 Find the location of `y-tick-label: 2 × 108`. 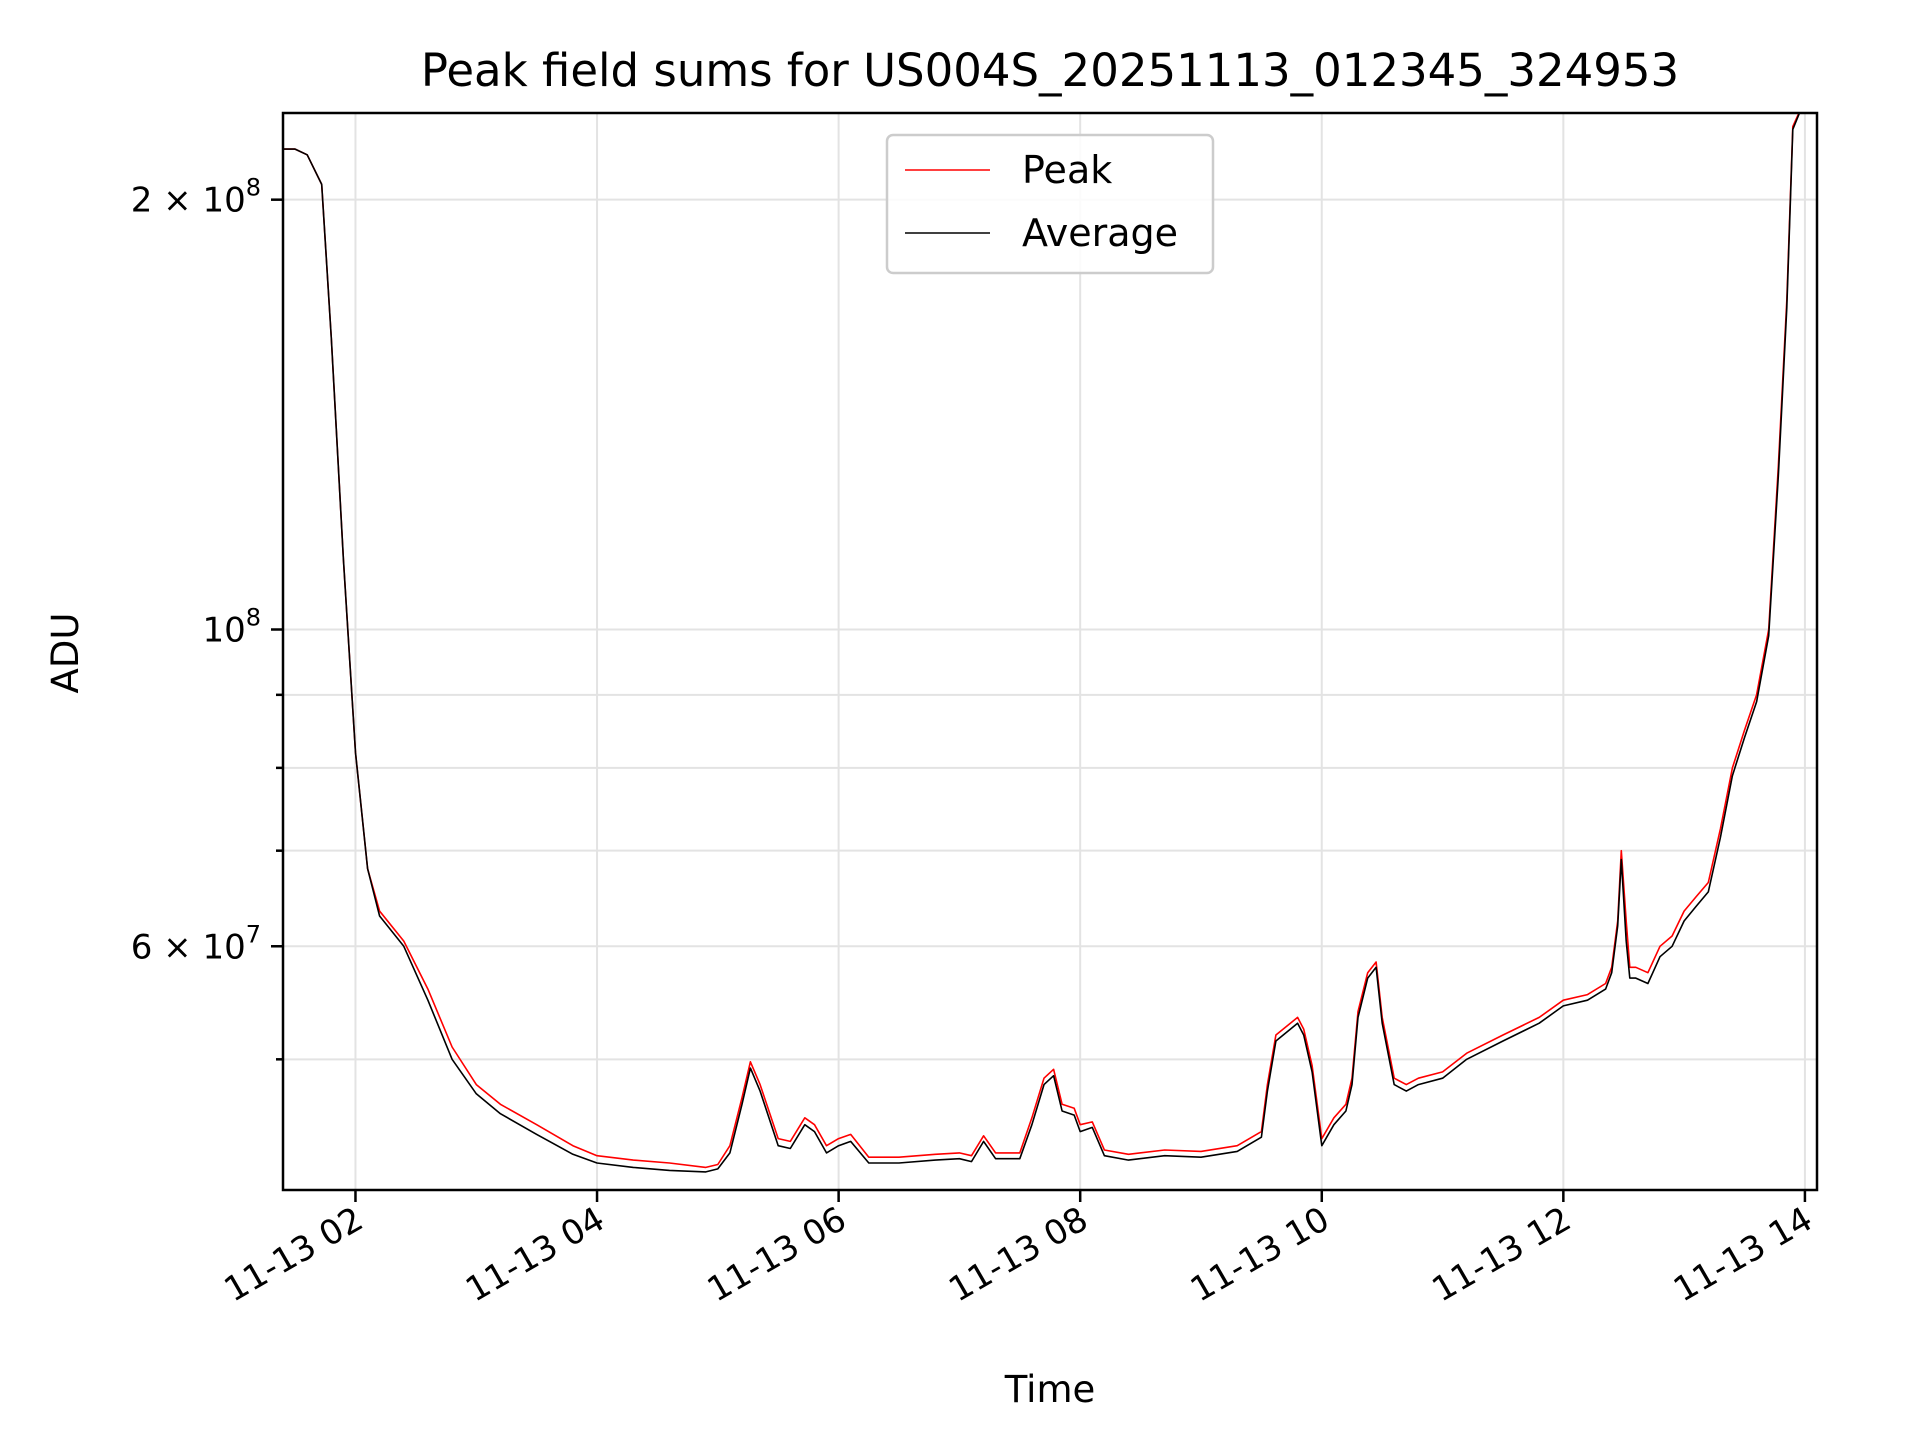

y-tick-label: 2 × 108 is located at coordinates (196, 197).